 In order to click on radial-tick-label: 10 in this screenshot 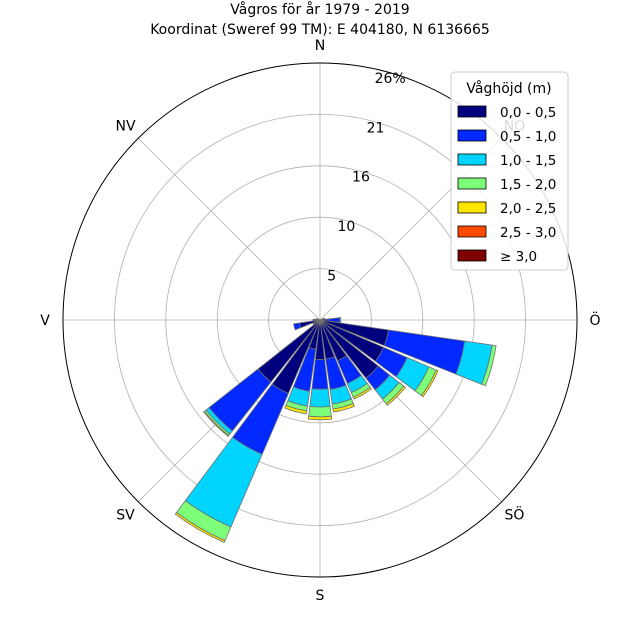, I will do `click(346, 227)`.